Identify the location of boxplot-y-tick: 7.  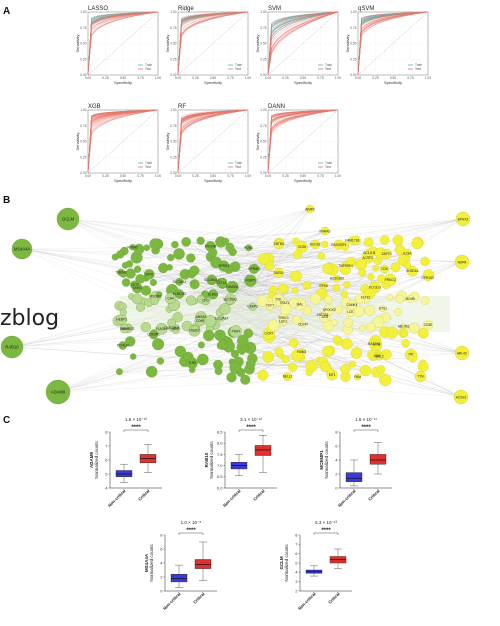
(296, 544).